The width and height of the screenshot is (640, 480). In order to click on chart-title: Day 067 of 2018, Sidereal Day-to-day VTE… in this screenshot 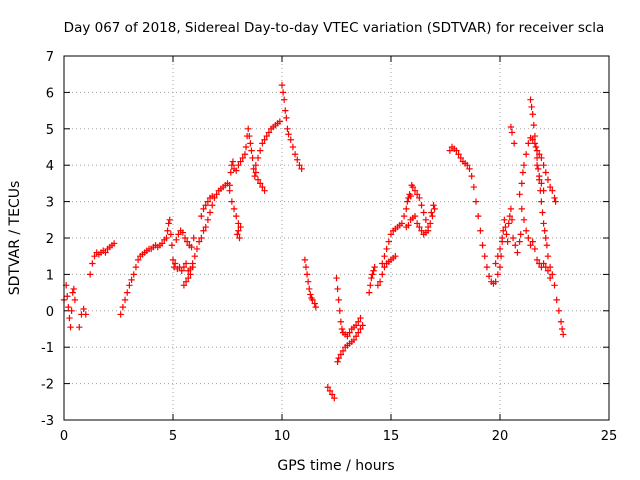, I will do `click(334, 28)`.